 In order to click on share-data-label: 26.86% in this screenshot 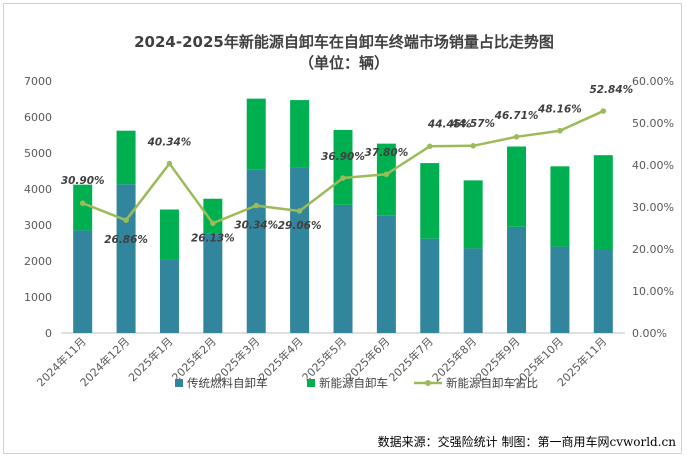, I will do `click(126, 240)`.